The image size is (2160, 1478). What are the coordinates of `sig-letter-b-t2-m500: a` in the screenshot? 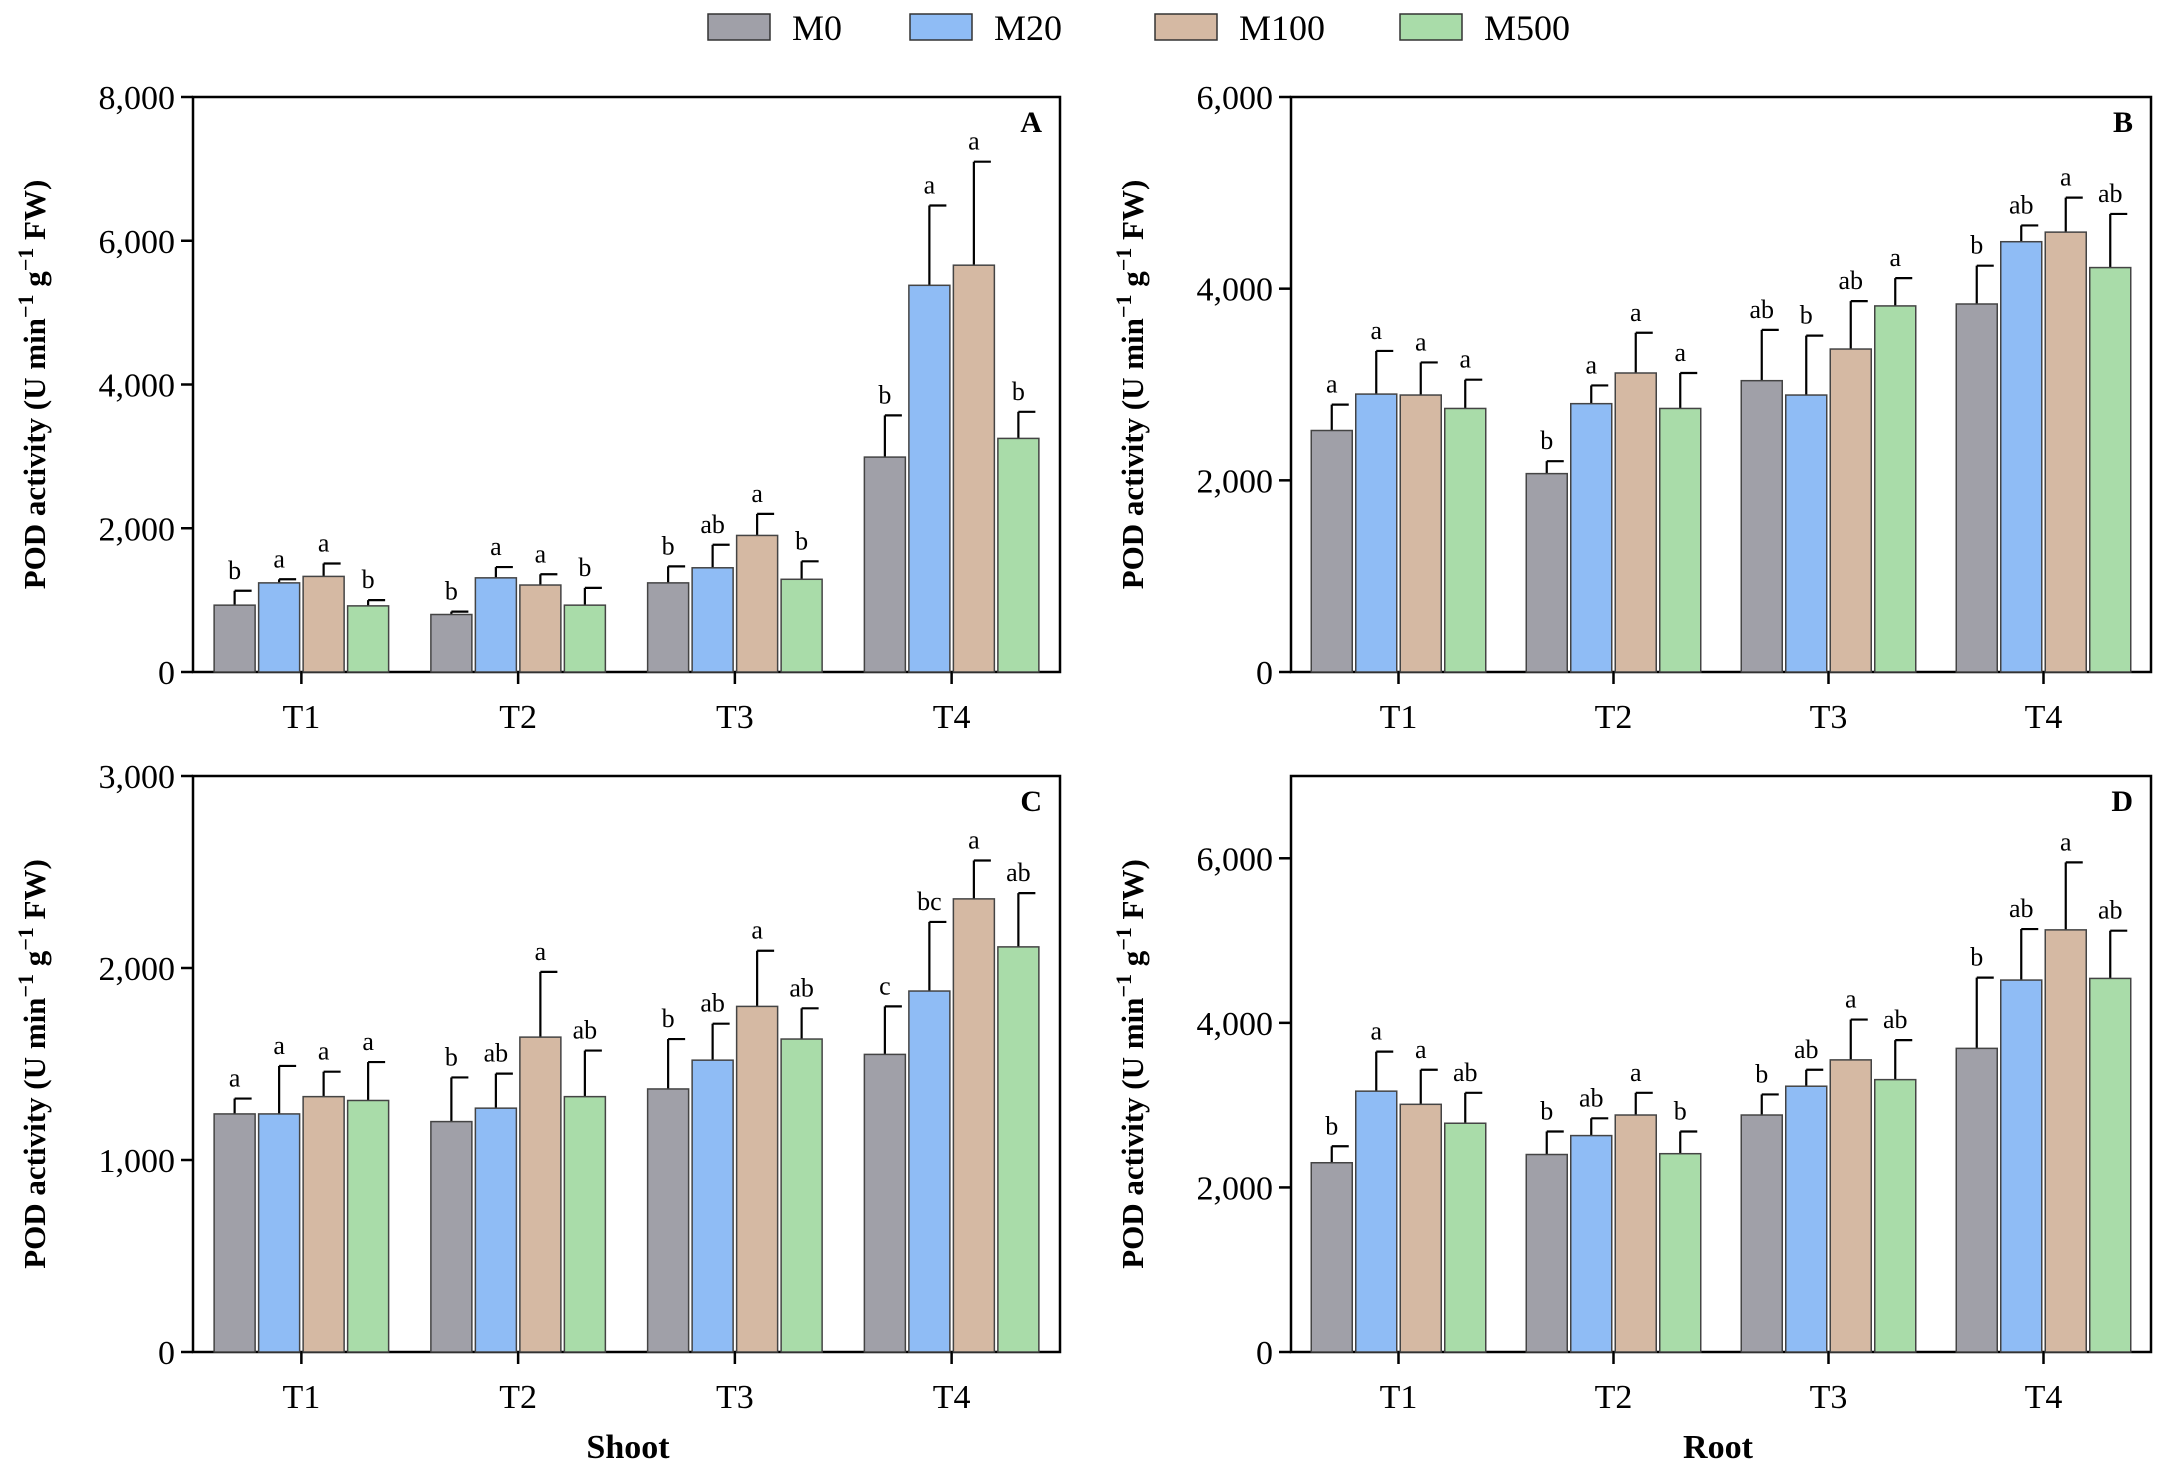 It's located at (1680, 352).